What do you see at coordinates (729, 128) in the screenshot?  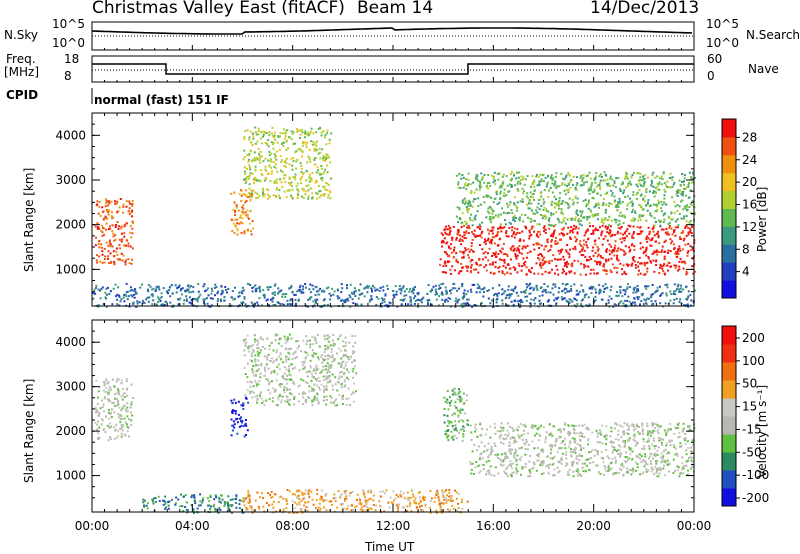 I see `power-colorbar-swatch` at bounding box center [729, 128].